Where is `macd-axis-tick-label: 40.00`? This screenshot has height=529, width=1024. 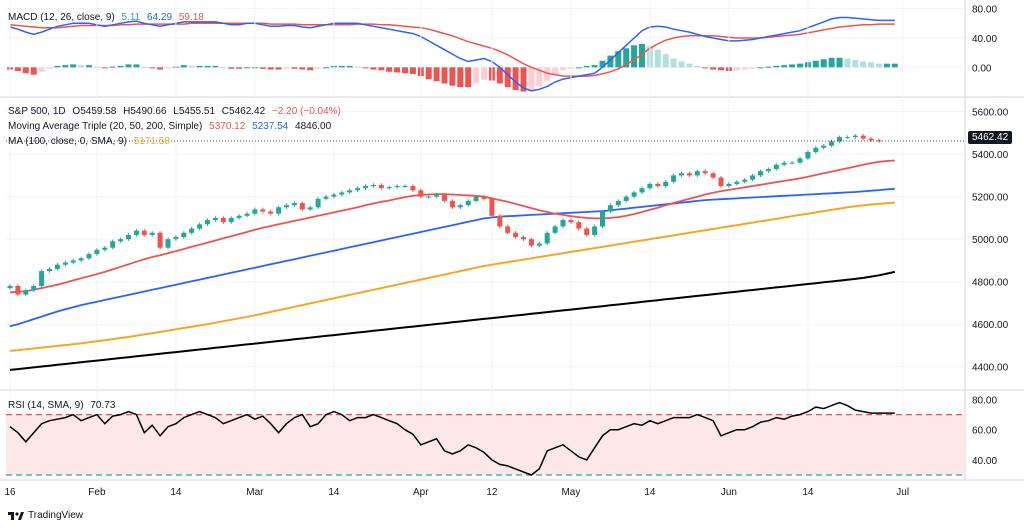 macd-axis-tick-label: 40.00 is located at coordinates (984, 39).